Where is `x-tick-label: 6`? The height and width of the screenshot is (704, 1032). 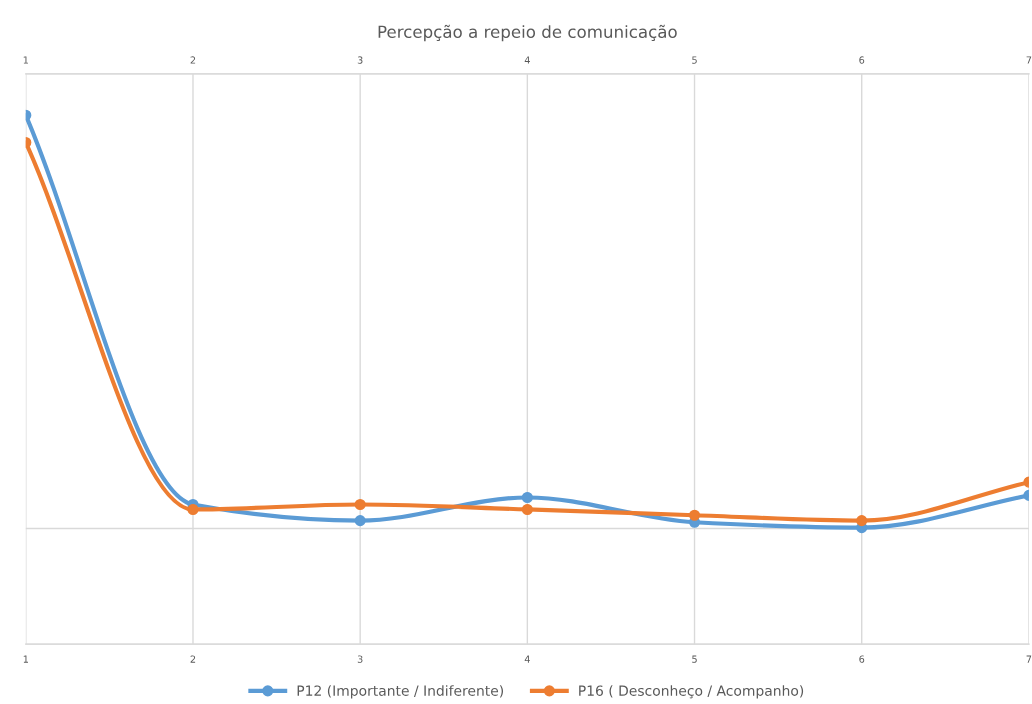
x-tick-label: 6 is located at coordinates (862, 659).